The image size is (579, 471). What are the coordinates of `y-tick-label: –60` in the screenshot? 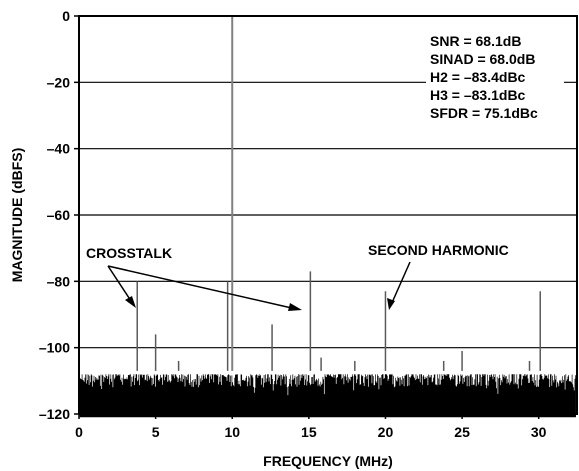 It's located at (59, 215).